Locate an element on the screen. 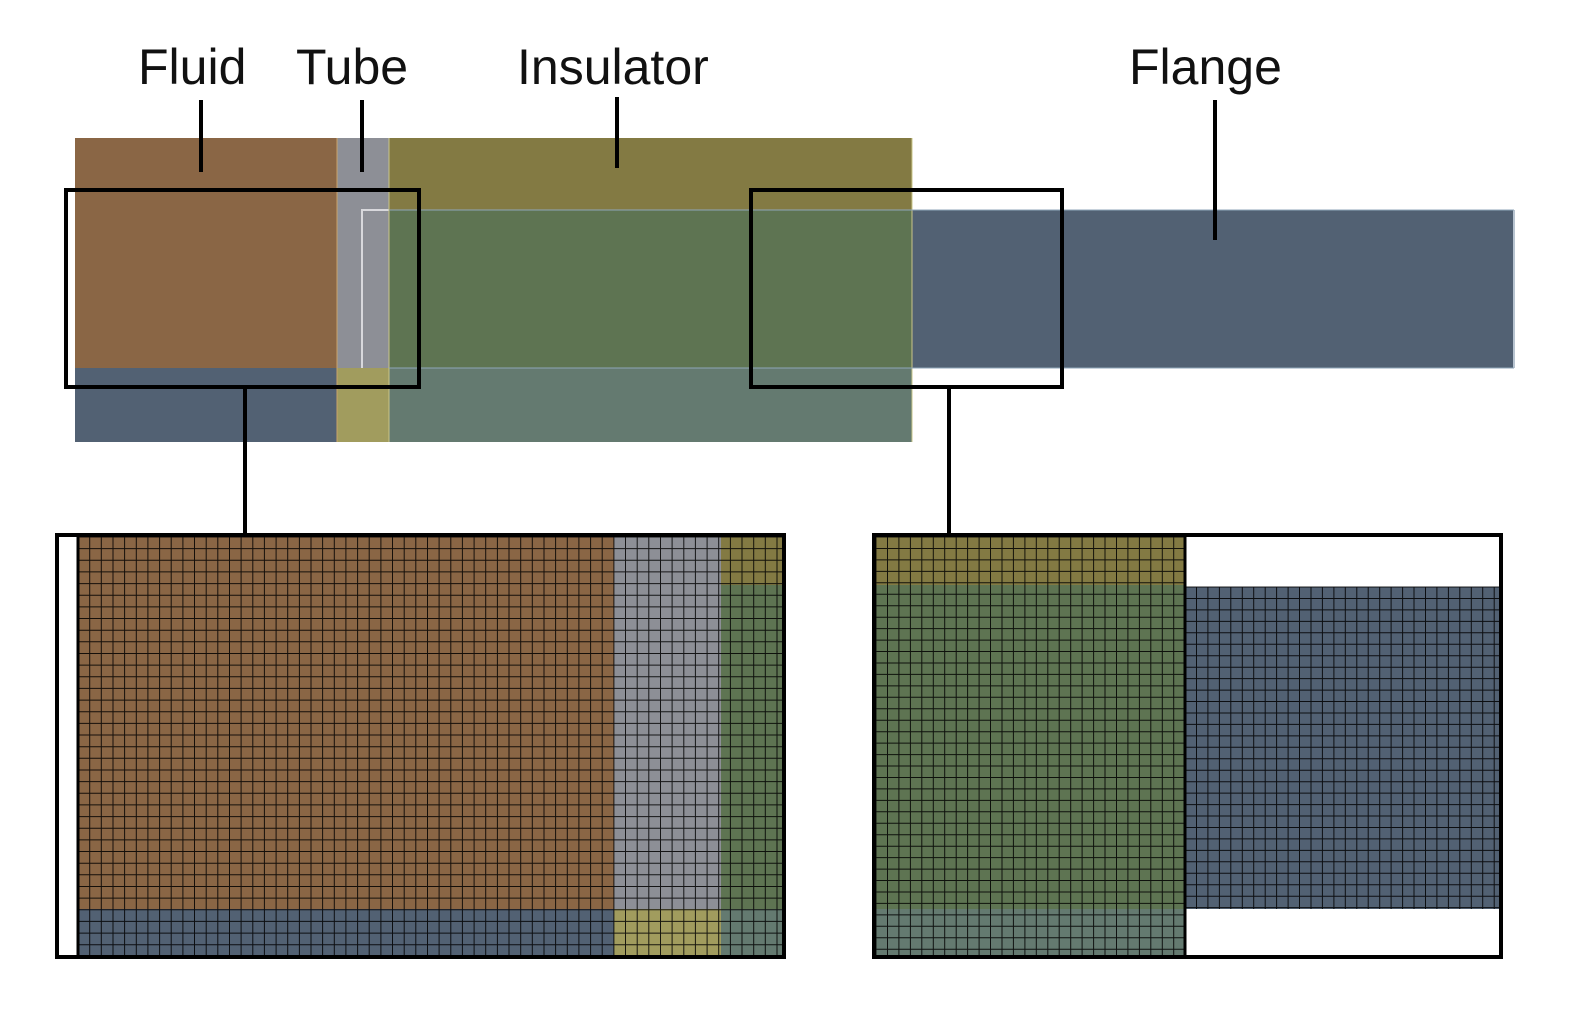 The height and width of the screenshot is (1026, 1585). detail-right-flange is located at coordinates (1342, 748).